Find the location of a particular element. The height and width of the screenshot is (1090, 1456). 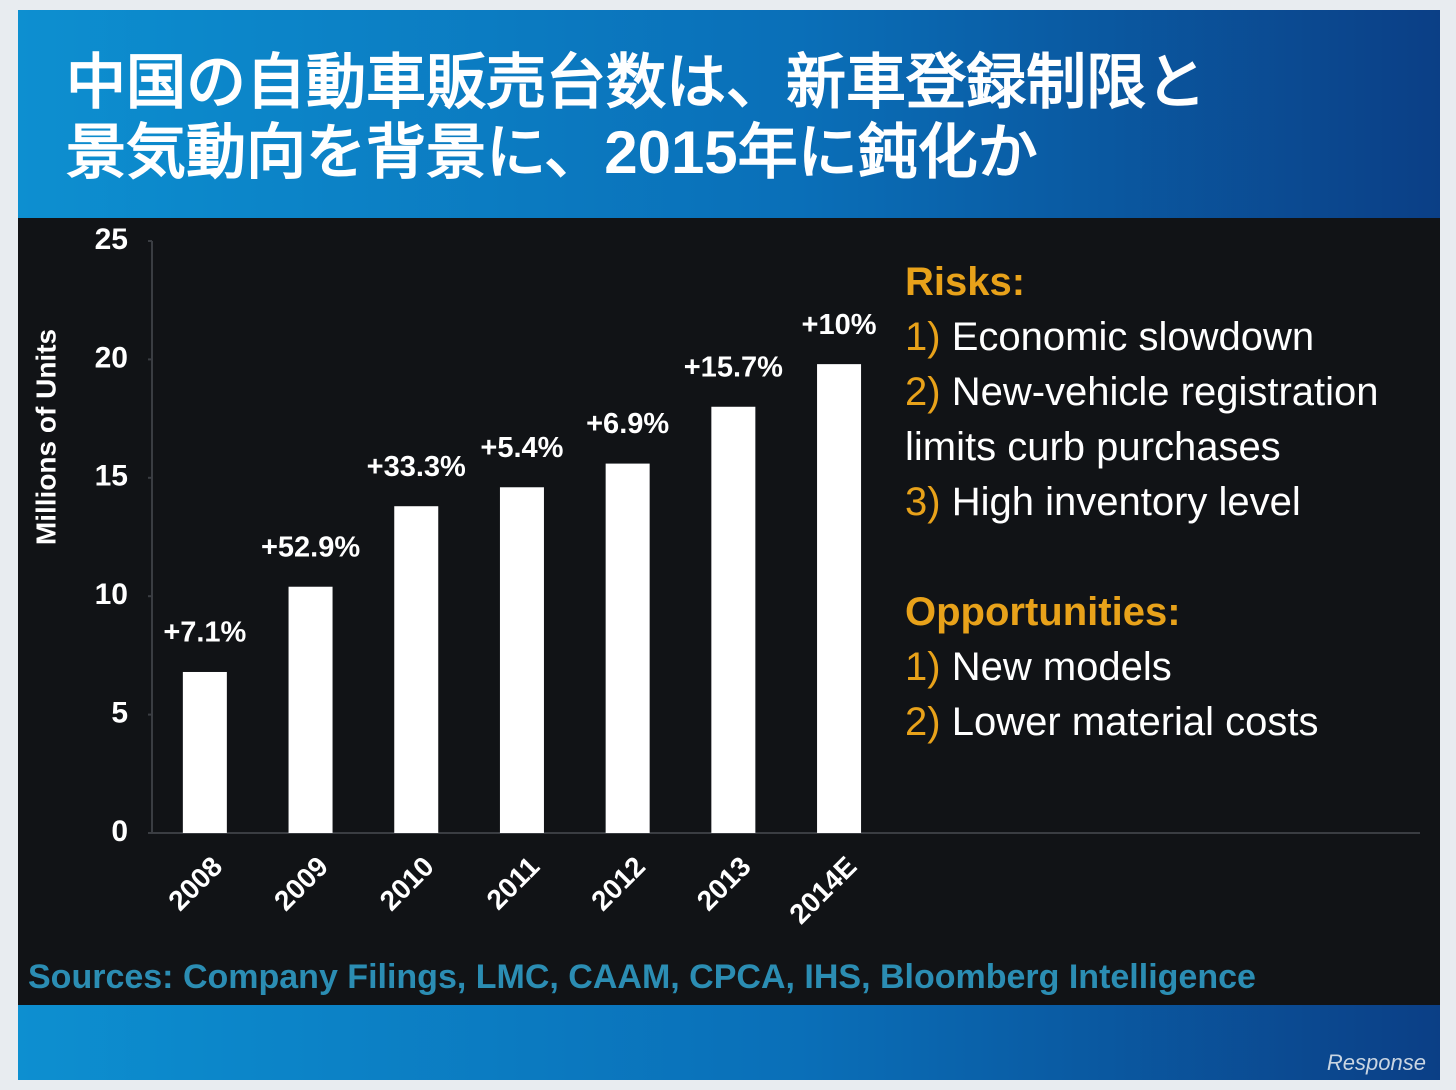

item-text: New models is located at coordinates (1061, 667).